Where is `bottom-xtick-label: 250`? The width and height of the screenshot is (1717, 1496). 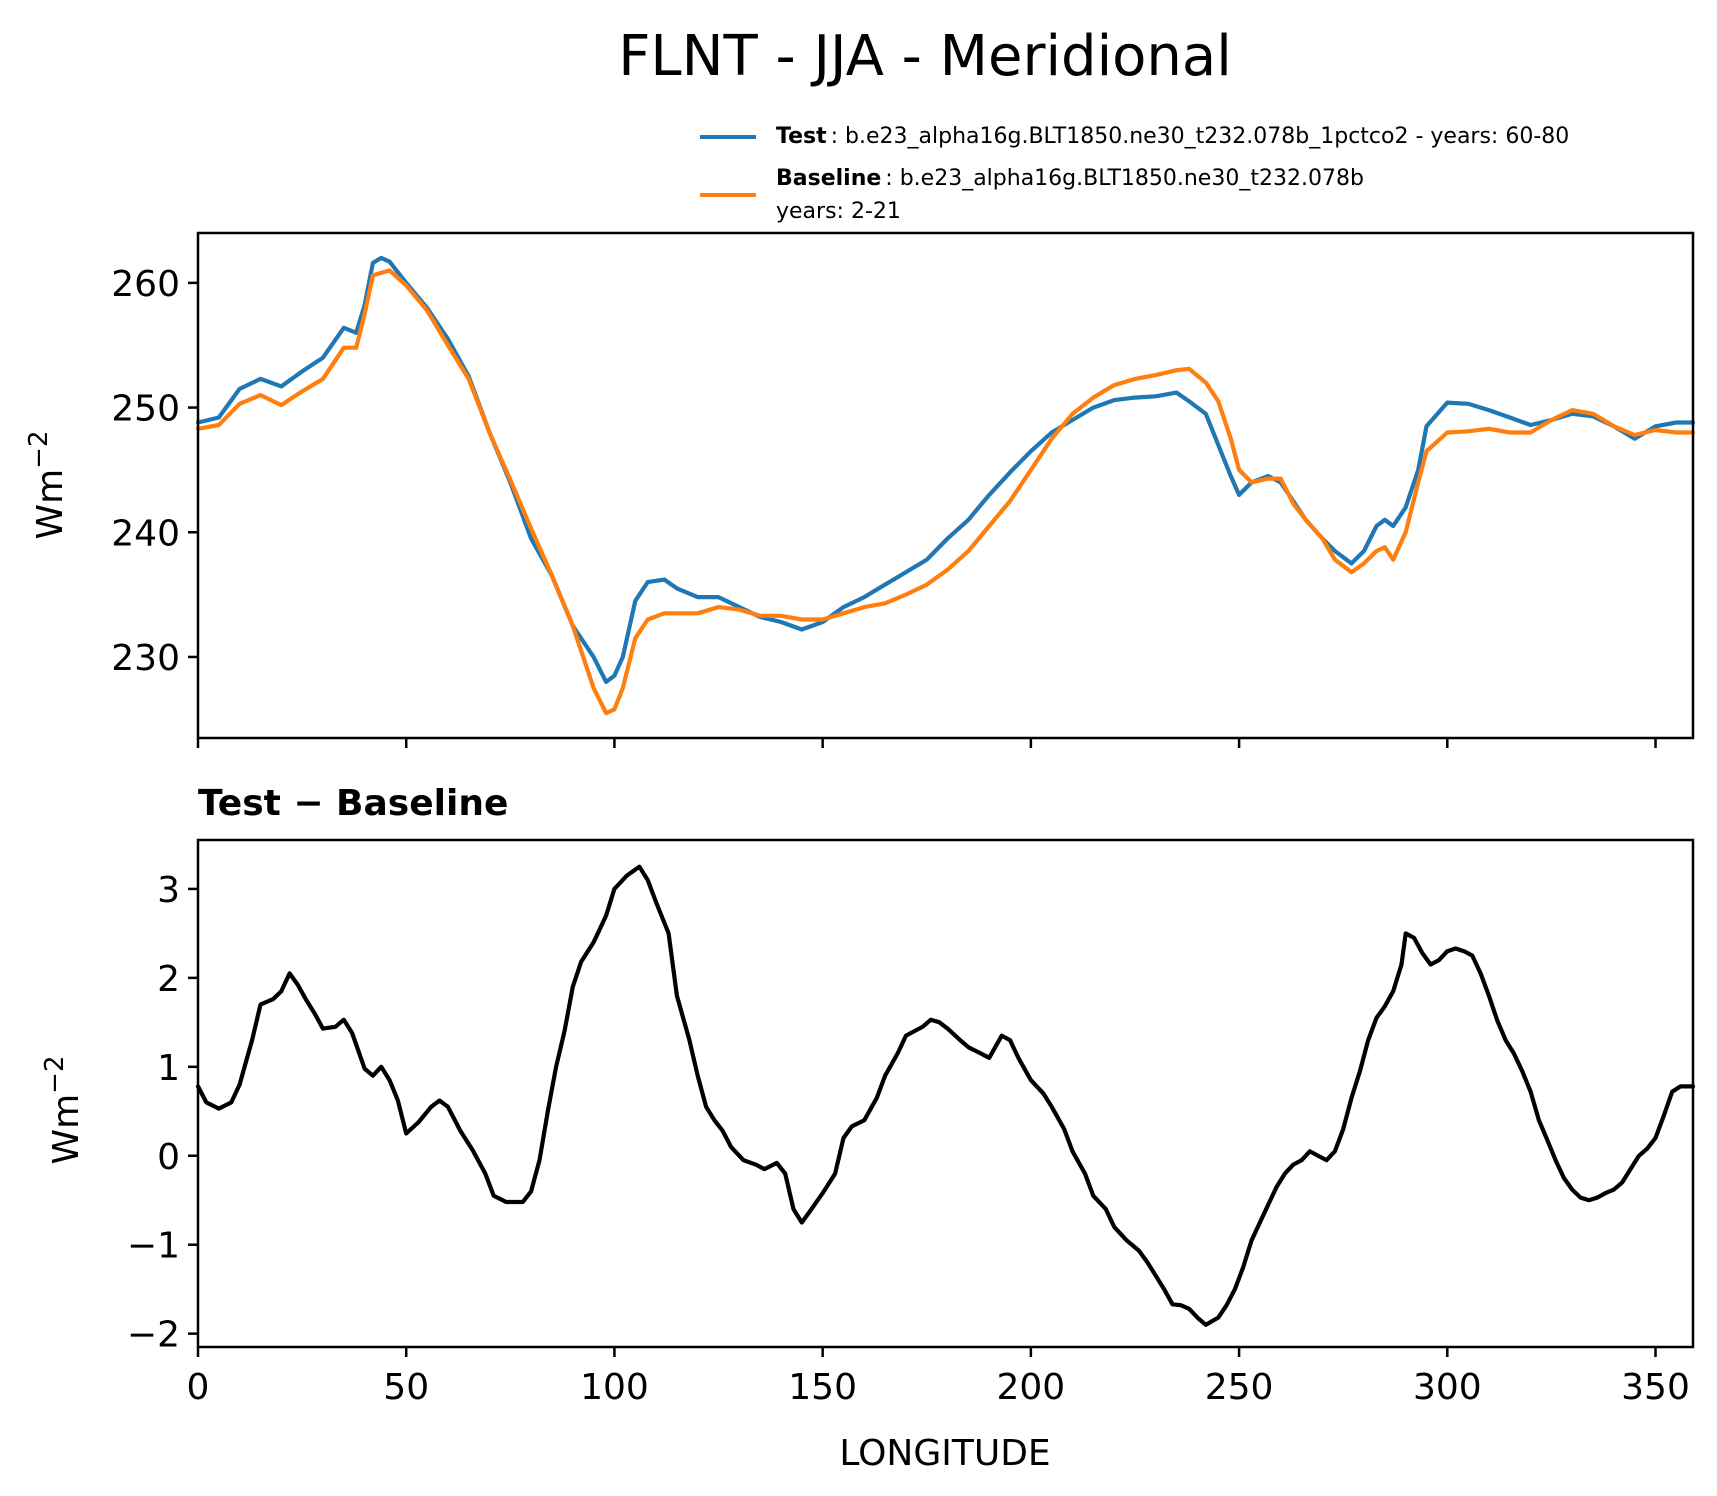 bottom-xtick-label: 250 is located at coordinates (1239, 1387).